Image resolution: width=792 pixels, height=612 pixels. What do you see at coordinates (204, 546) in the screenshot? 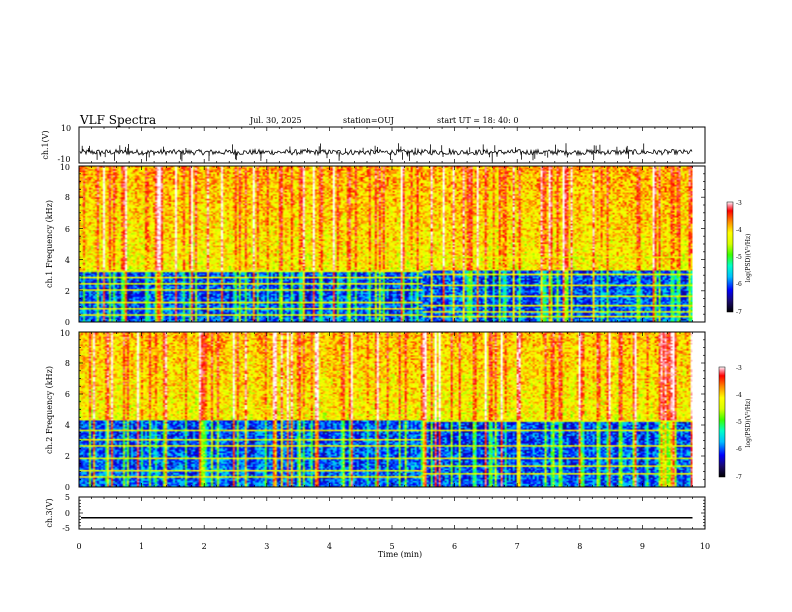
I see `x-tick-label: 2` at bounding box center [204, 546].